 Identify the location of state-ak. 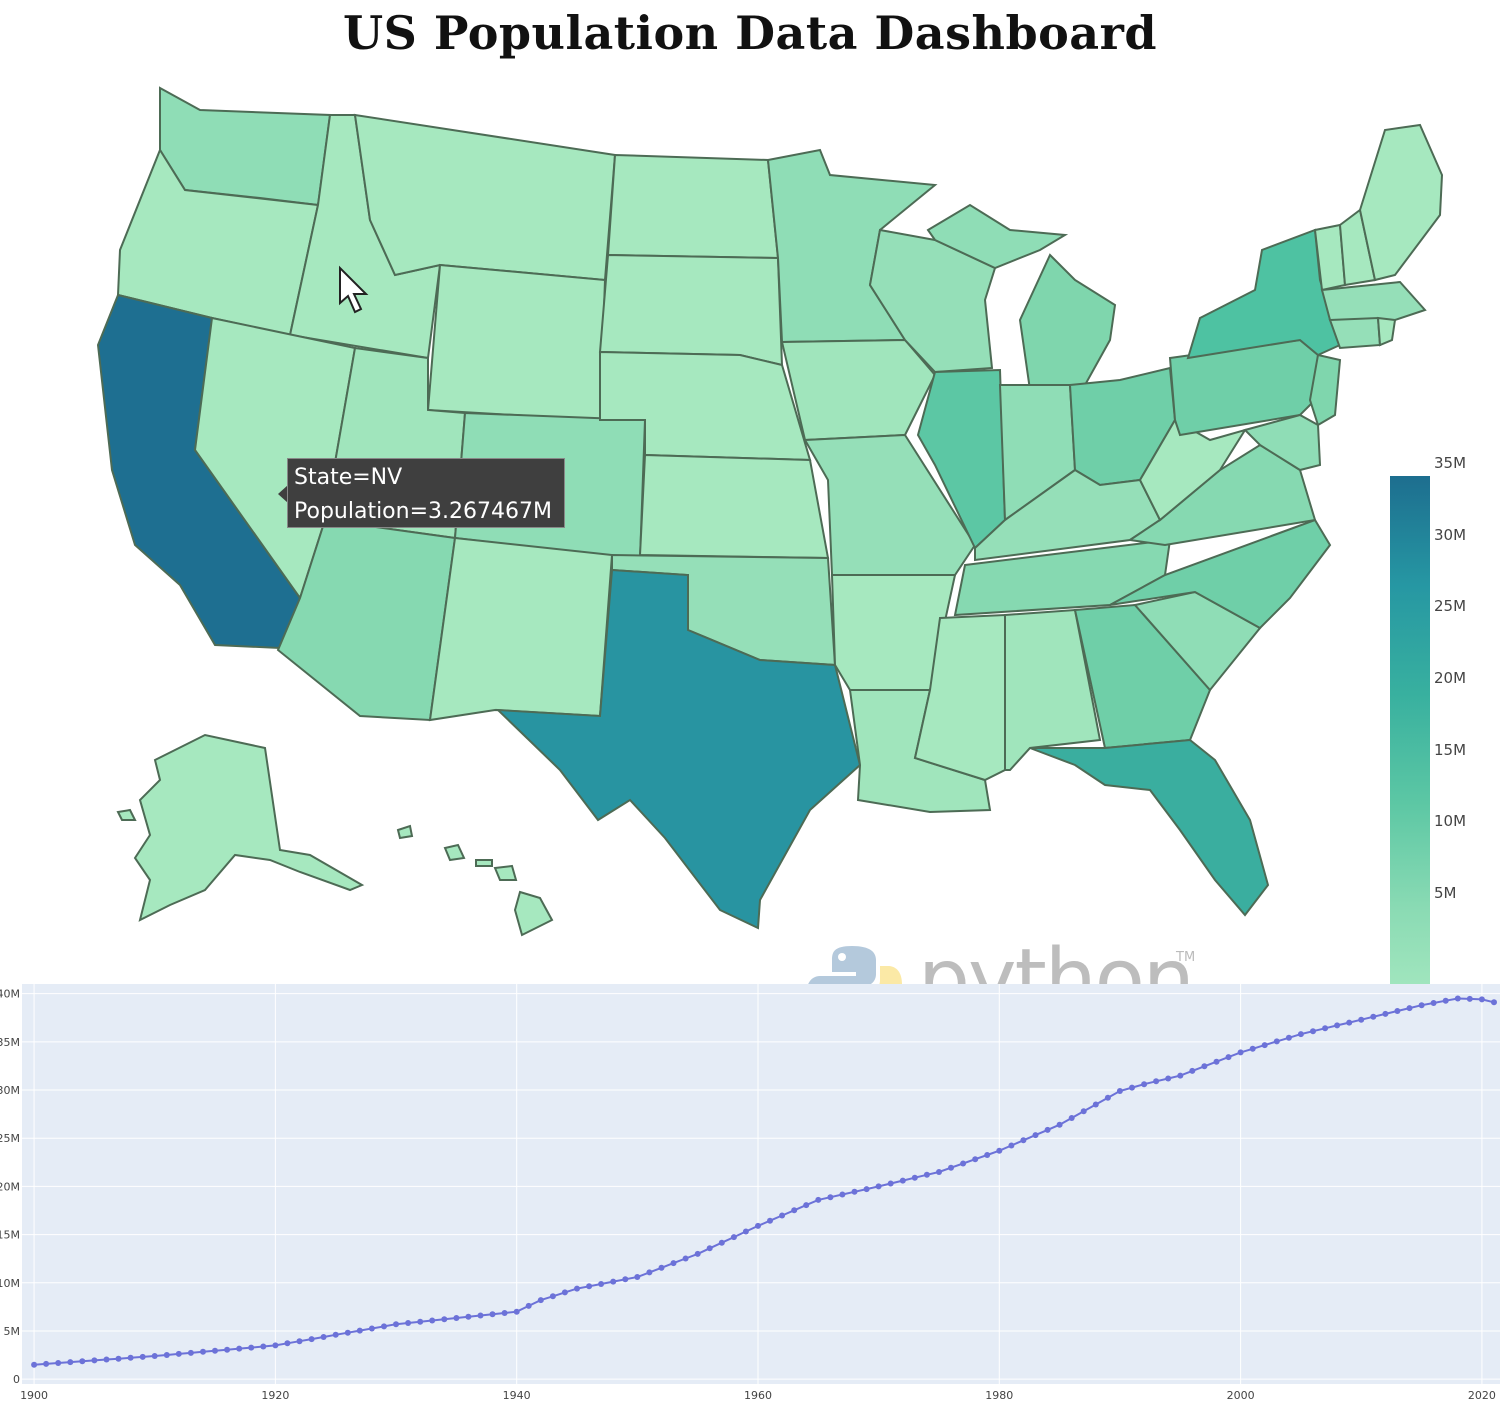
(249, 827).